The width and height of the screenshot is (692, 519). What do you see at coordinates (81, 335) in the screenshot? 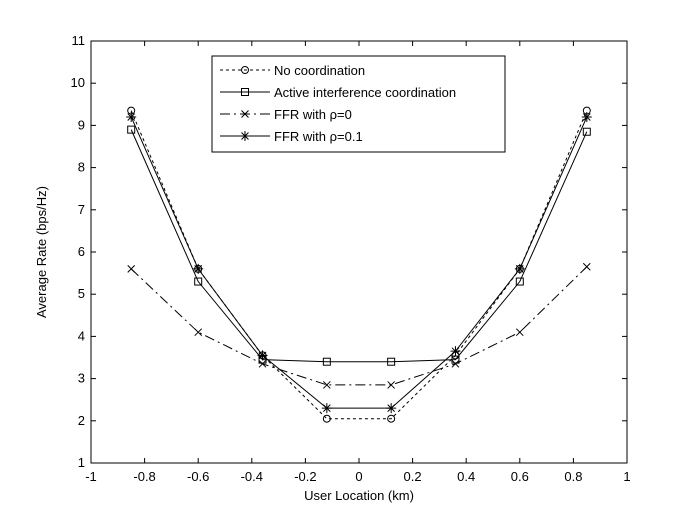
I see `y-tick-label: 4` at bounding box center [81, 335].